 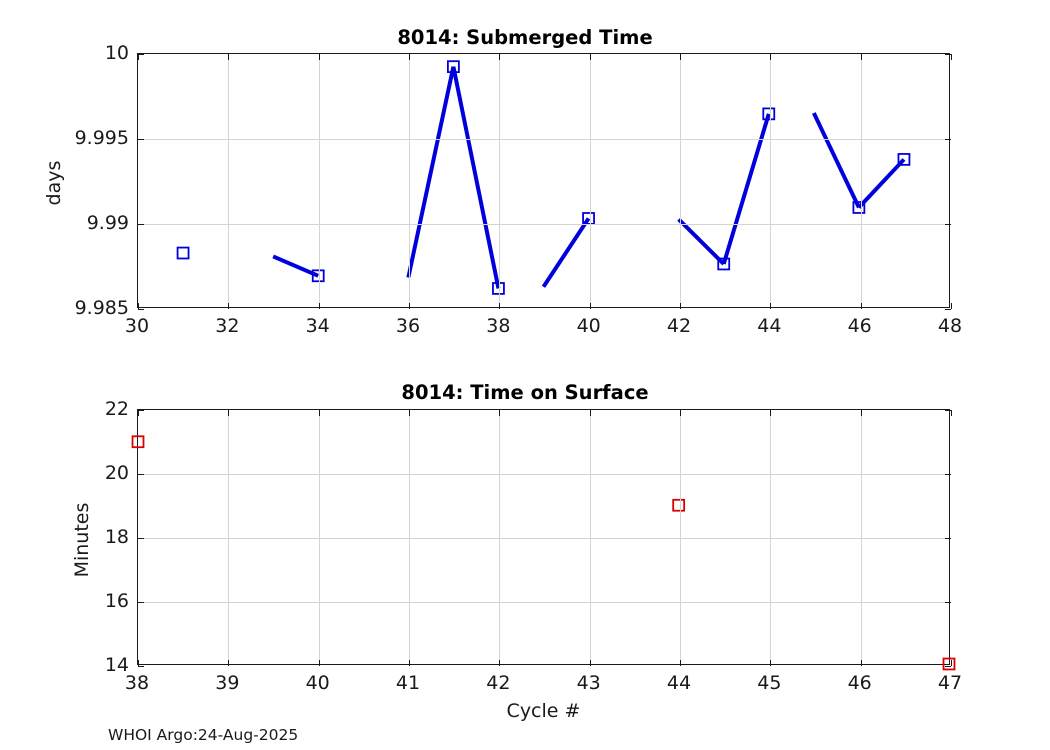 What do you see at coordinates (227, 683) in the screenshot?
I see `tick-label-x: 39` at bounding box center [227, 683].